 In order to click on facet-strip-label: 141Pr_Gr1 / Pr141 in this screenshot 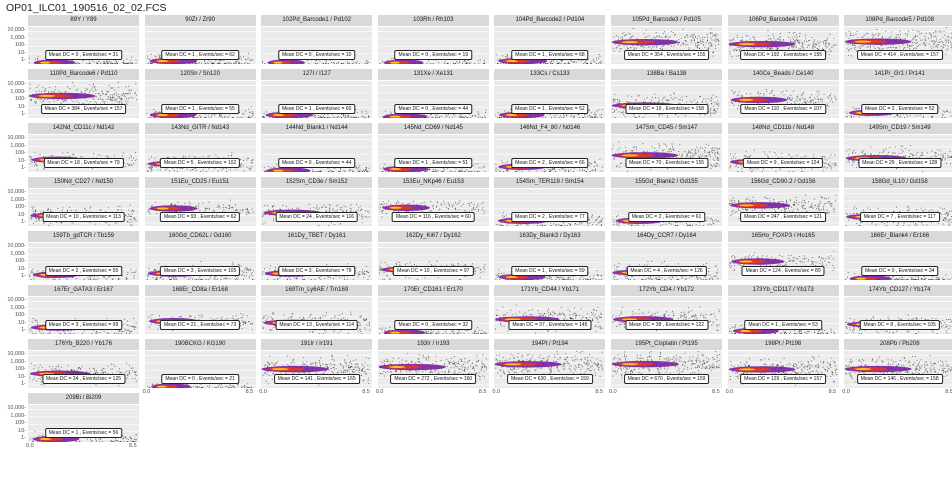, I will do `click(898, 74)`.